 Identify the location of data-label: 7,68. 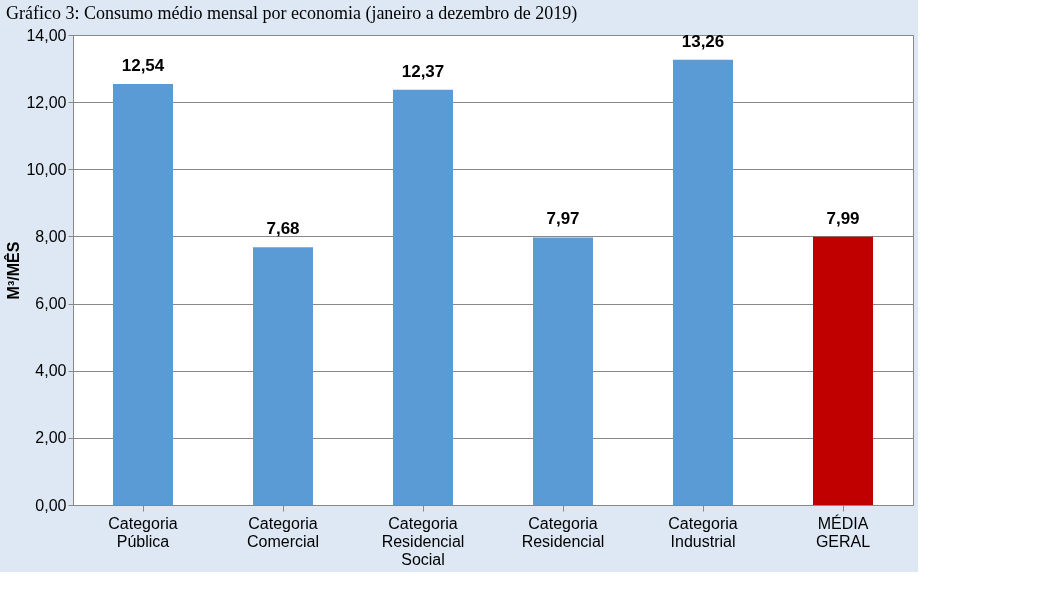
(283, 229).